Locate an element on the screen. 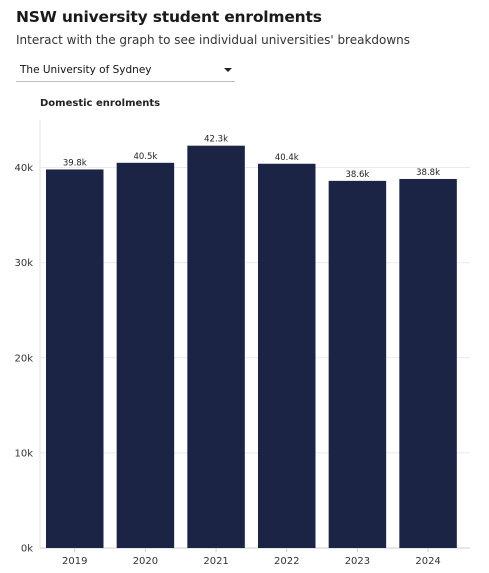 This screenshot has height=573, width=489. university-select: The University of Sydney is located at coordinates (125, 70).